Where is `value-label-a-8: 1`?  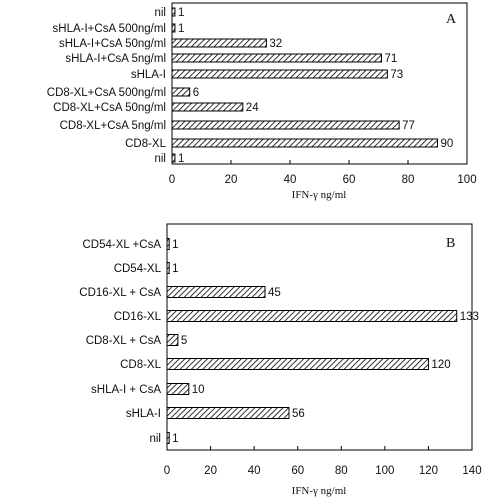 value-label-a-8: 1 is located at coordinates (181, 29).